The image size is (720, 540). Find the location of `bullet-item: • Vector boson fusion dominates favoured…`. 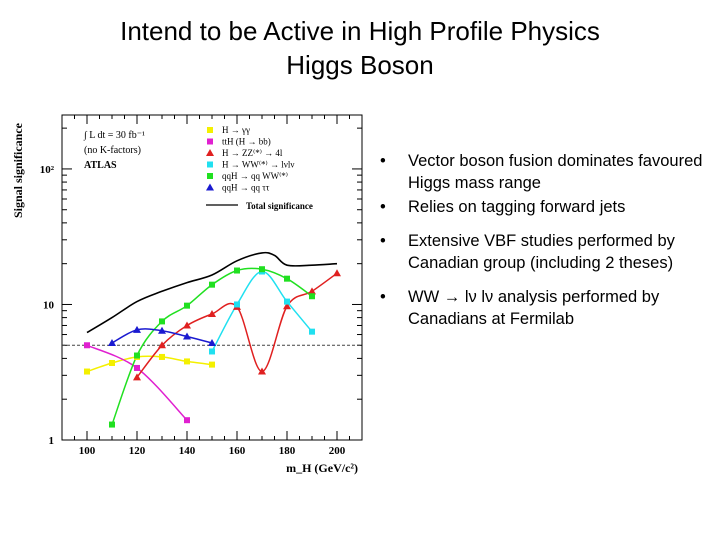

bullet-item: • Vector boson fusion dominates favoured… is located at coordinates (545, 172).